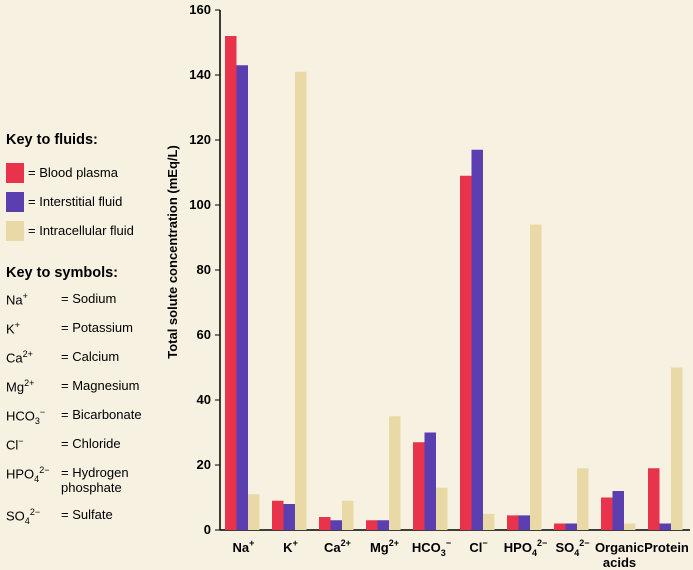  Describe the element at coordinates (426, 547) in the screenshot. I see `x-tick-label-base: HCO` at that location.